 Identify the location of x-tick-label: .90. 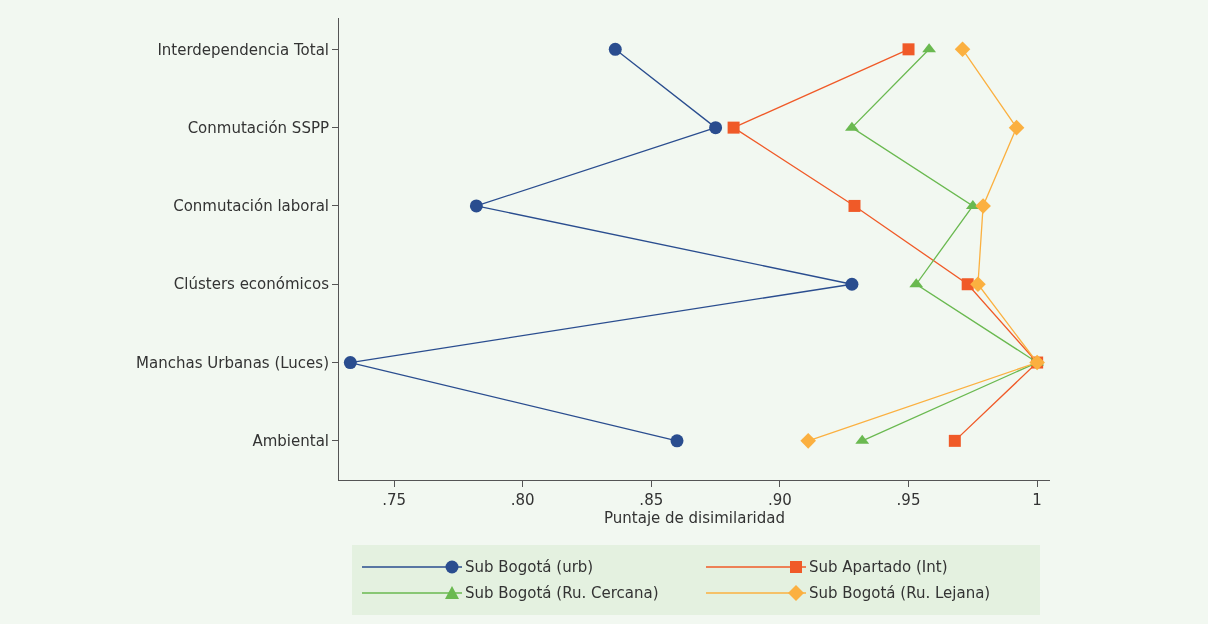
(779, 500).